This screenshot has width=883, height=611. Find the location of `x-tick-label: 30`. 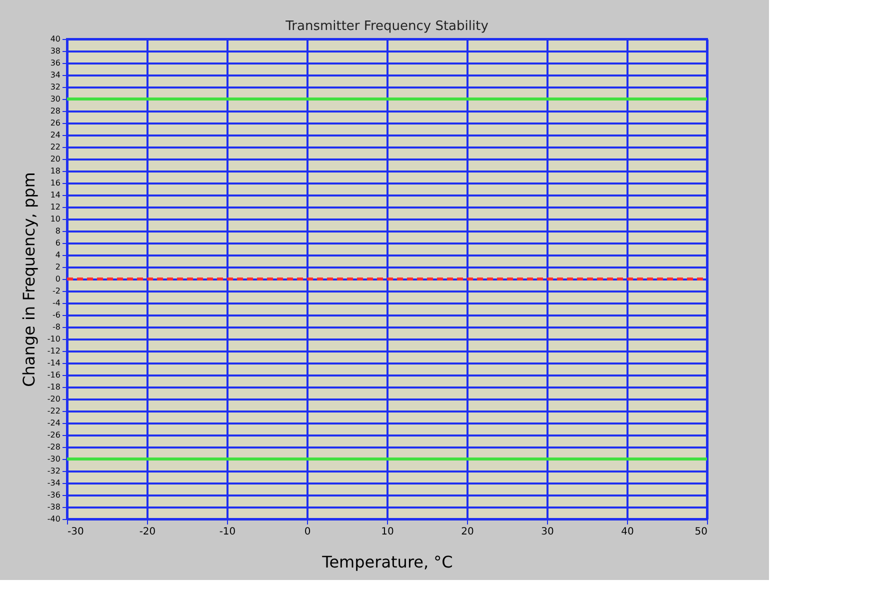

x-tick-label: 30 is located at coordinates (547, 532).